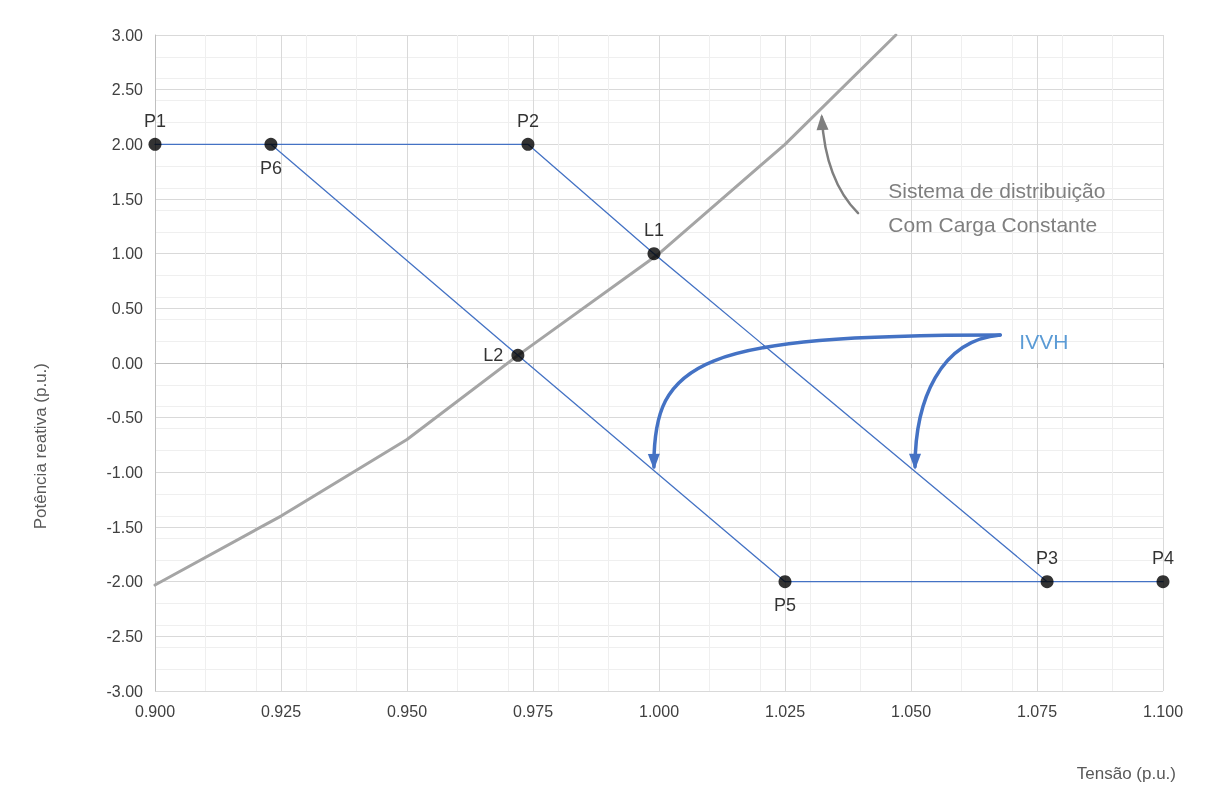  I want to click on x-tick-label: 1.075, so click(1037, 711).